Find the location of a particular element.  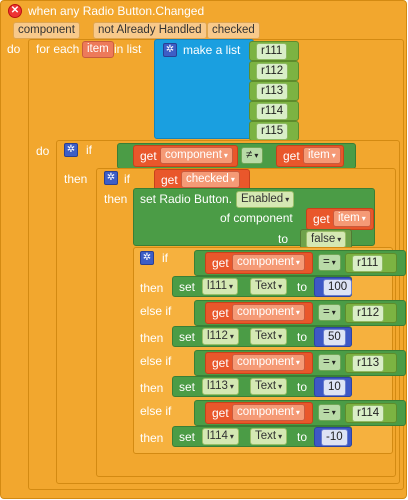

list-item-text: r112 is located at coordinates (272, 71).